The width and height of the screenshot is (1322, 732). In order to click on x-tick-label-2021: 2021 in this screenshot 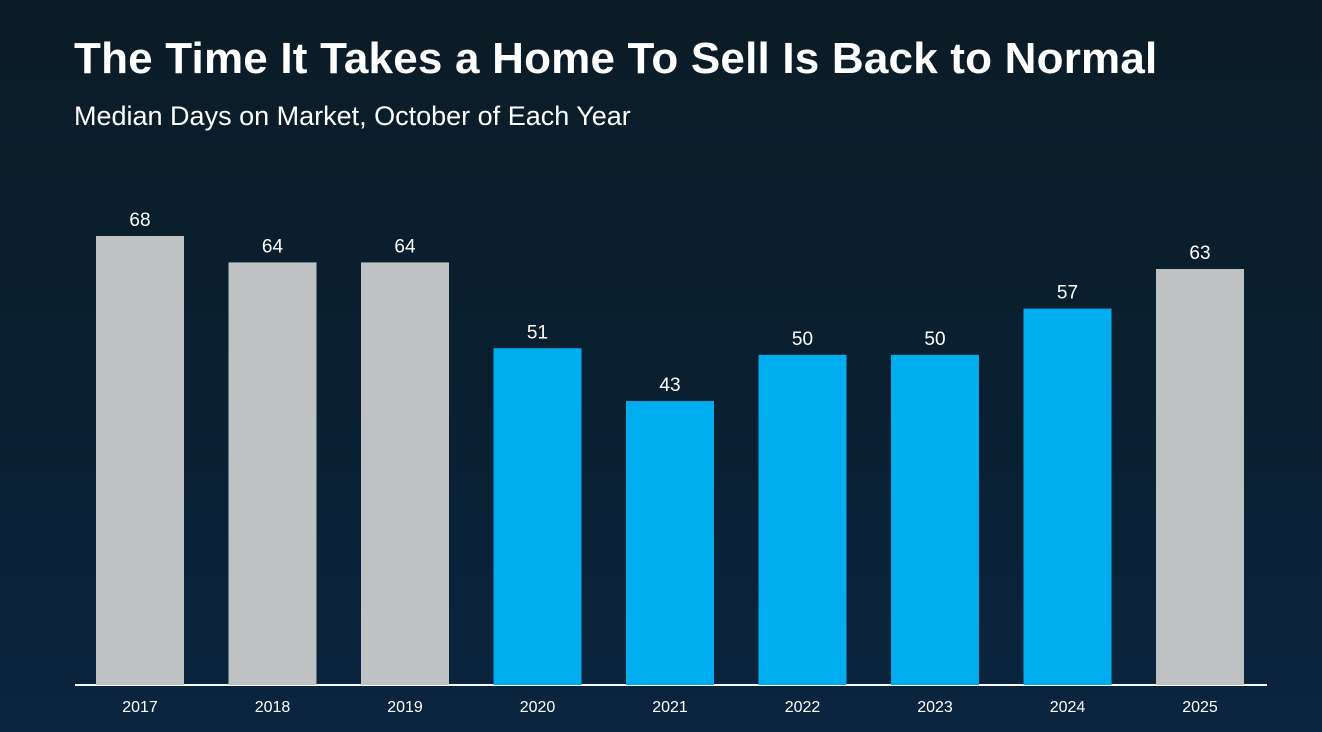, I will do `click(670, 707)`.